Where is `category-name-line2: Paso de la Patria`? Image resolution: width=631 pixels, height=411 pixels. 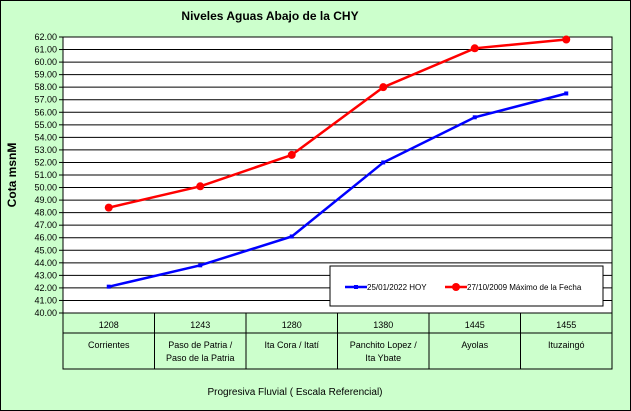 category-name-line2: Paso de la Patria is located at coordinates (200, 358).